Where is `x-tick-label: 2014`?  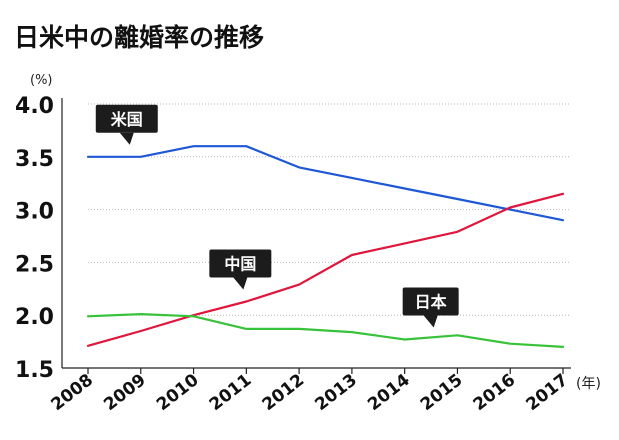
x-tick-label: 2014 is located at coordinates (389, 392).